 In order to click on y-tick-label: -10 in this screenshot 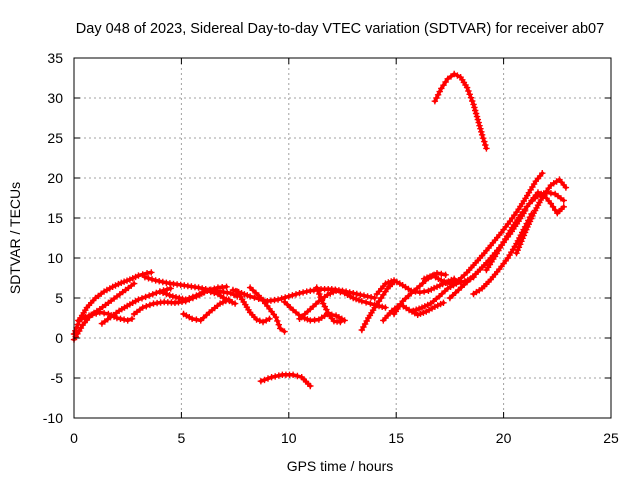, I will do `click(53, 418)`.